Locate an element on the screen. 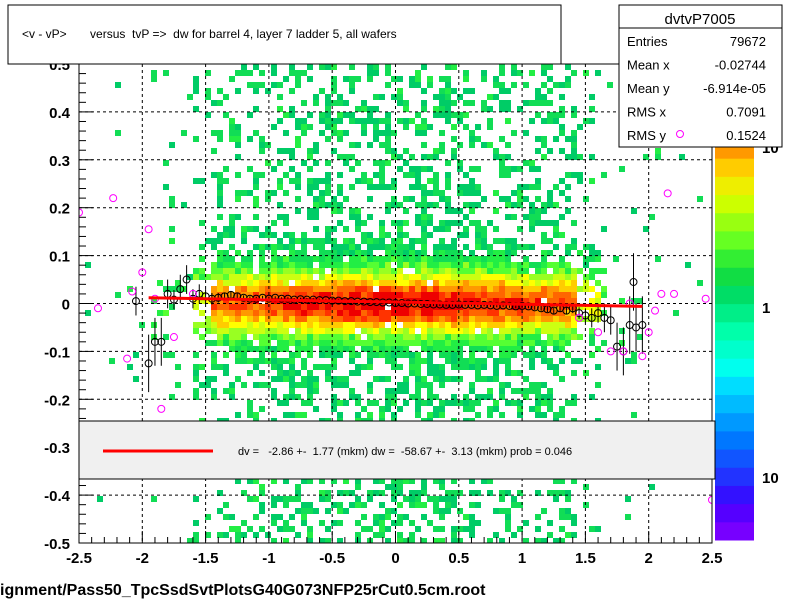 Image resolution: width=794 pixels, height=601 pixels. y-tick-label: -0.3 is located at coordinates (57, 448).